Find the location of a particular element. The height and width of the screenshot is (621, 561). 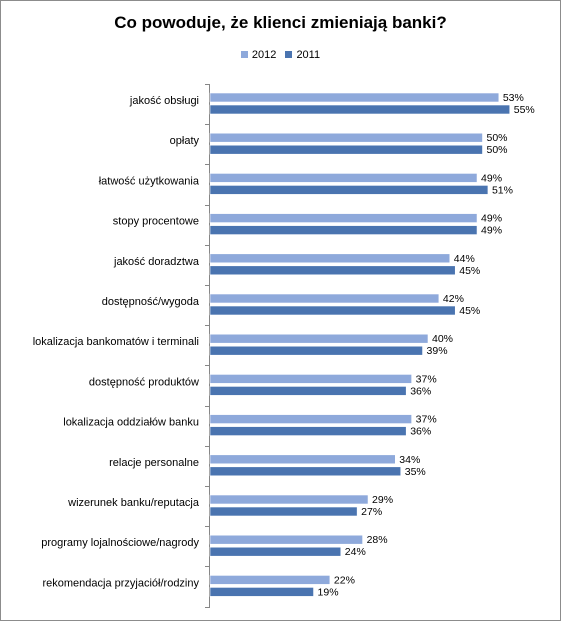

category-label: relacje personalne is located at coordinates (154, 463).